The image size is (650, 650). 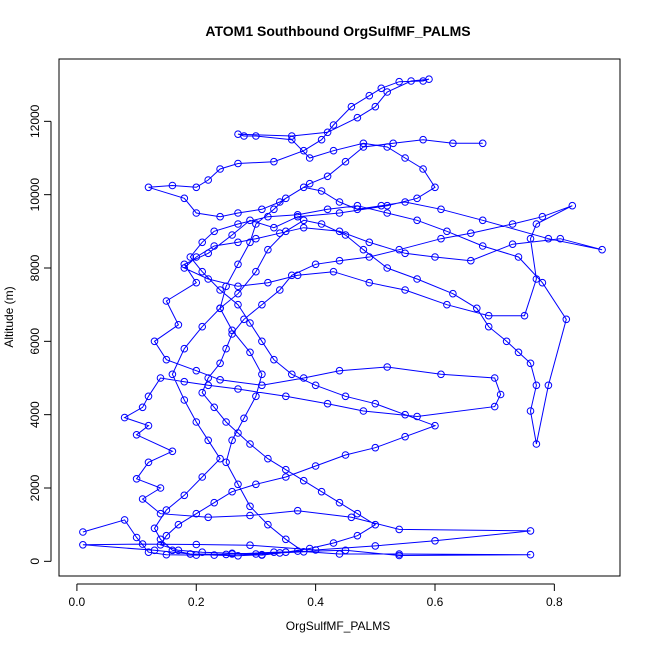 I want to click on y-tick-label: 6000, so click(x=35, y=341).